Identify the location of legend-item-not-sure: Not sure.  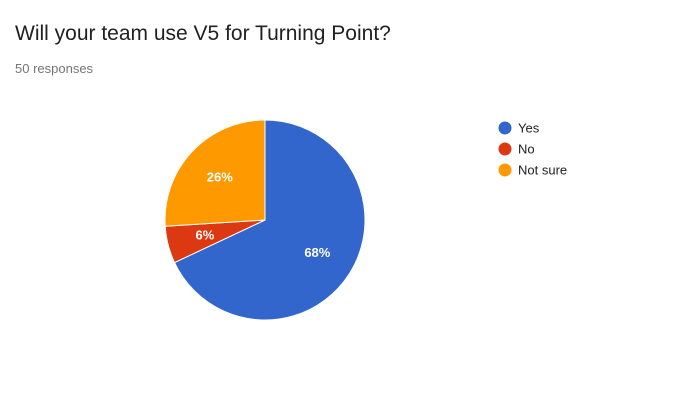
(533, 170).